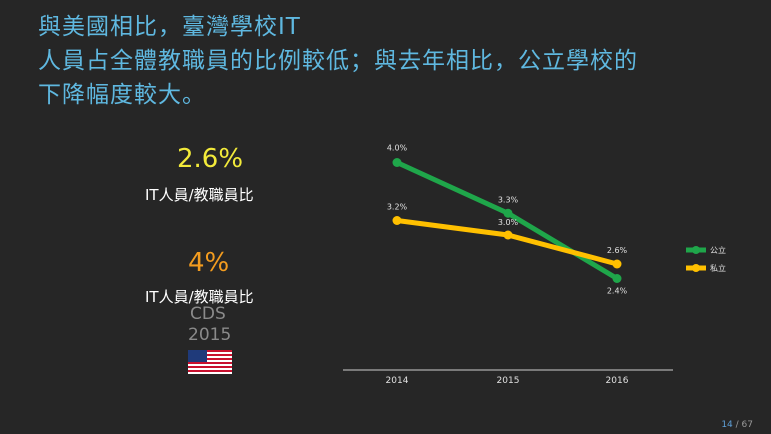  Describe the element at coordinates (718, 268) in the screenshot. I see `legend-label: 私立` at that location.